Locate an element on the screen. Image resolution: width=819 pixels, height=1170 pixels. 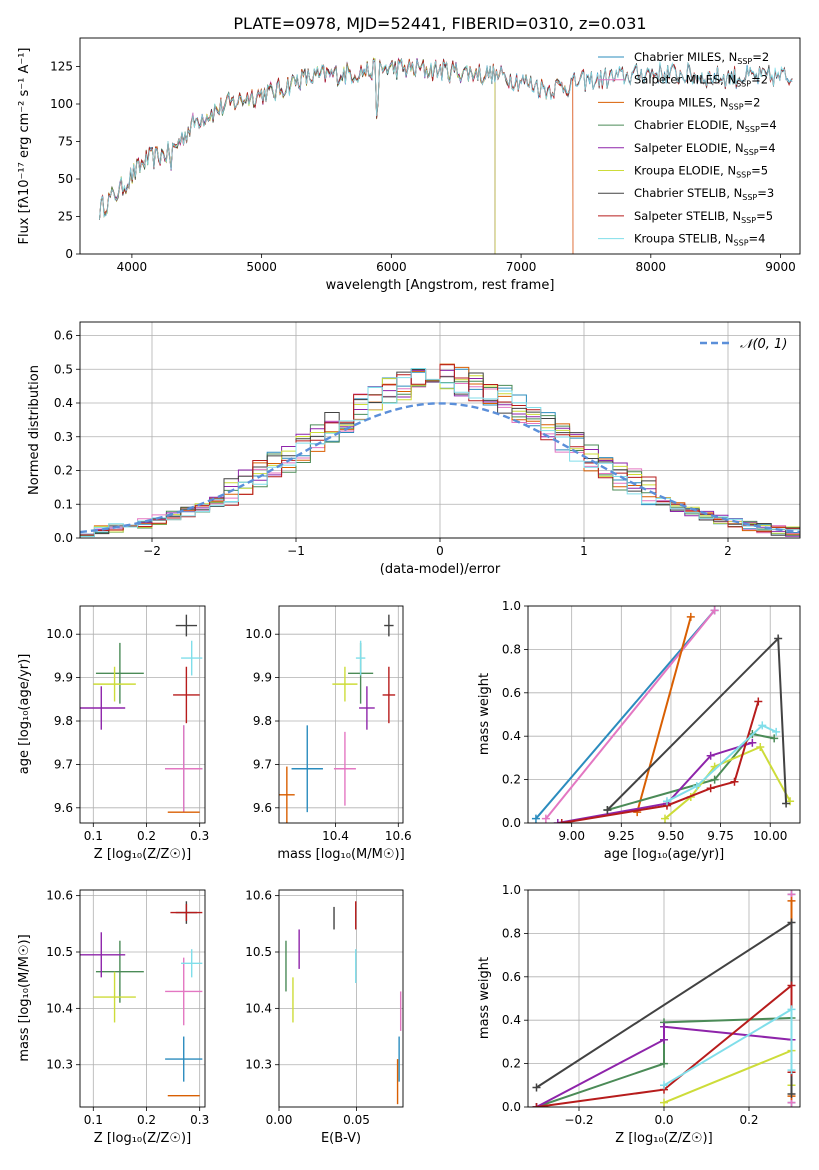
y-tick-label: 0.3 is located at coordinates (63, 437).